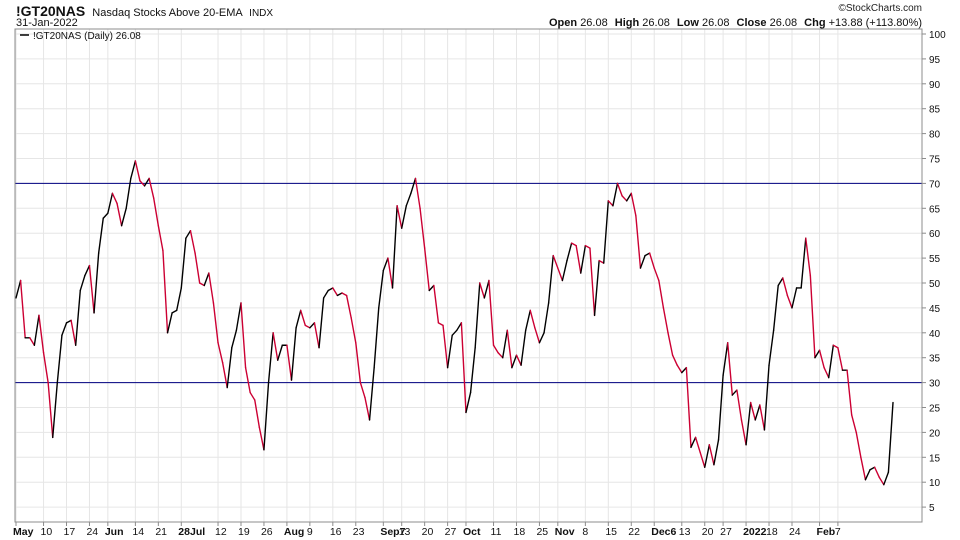 The width and height of the screenshot is (960, 540). What do you see at coordinates (47, 532) in the screenshot?
I see `x-tick-label: 10` at bounding box center [47, 532].